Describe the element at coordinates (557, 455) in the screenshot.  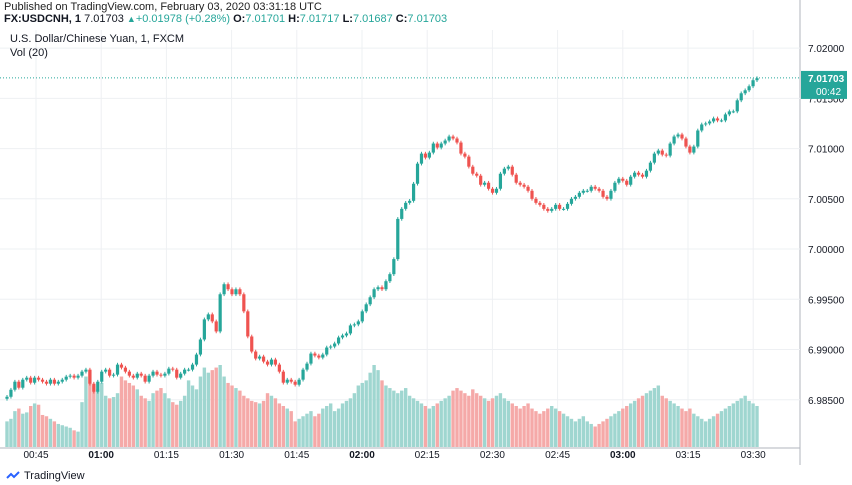
I see `x-tick-label: 02:45` at that location.